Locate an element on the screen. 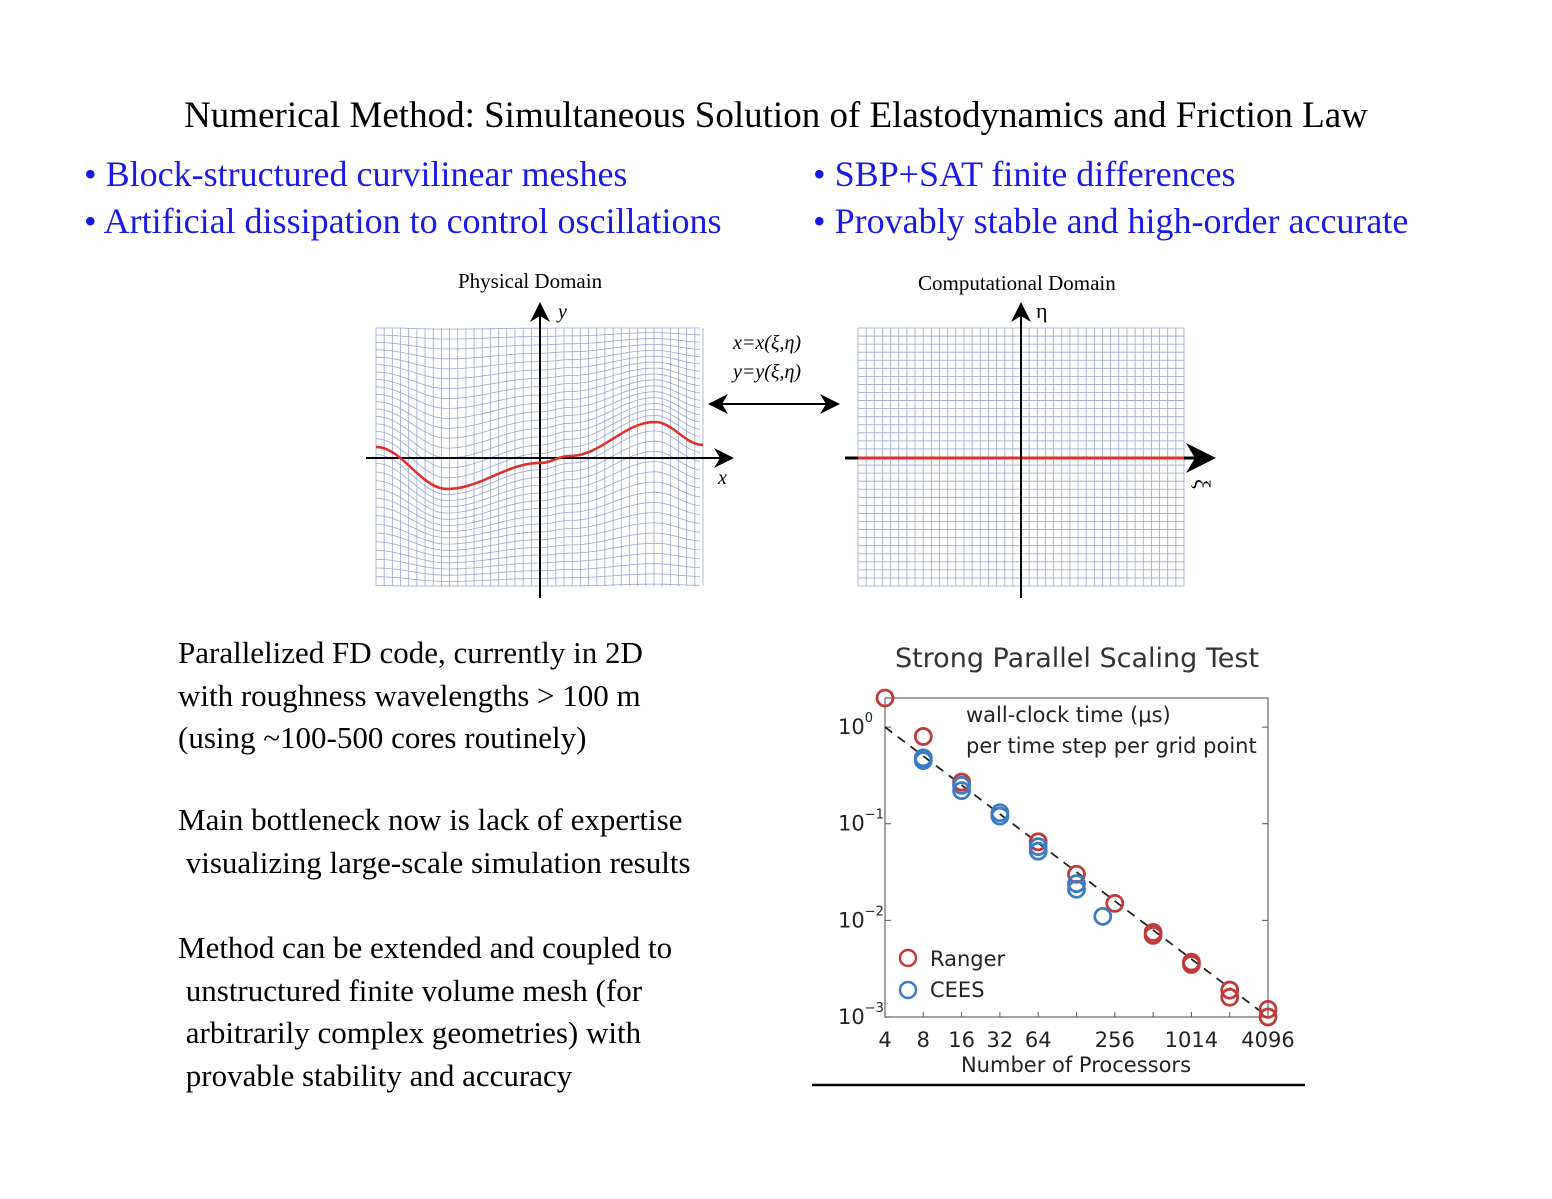 Image resolution: width=1552 pixels, height=1199 pixels. y-axis-label: y is located at coordinates (561, 312).